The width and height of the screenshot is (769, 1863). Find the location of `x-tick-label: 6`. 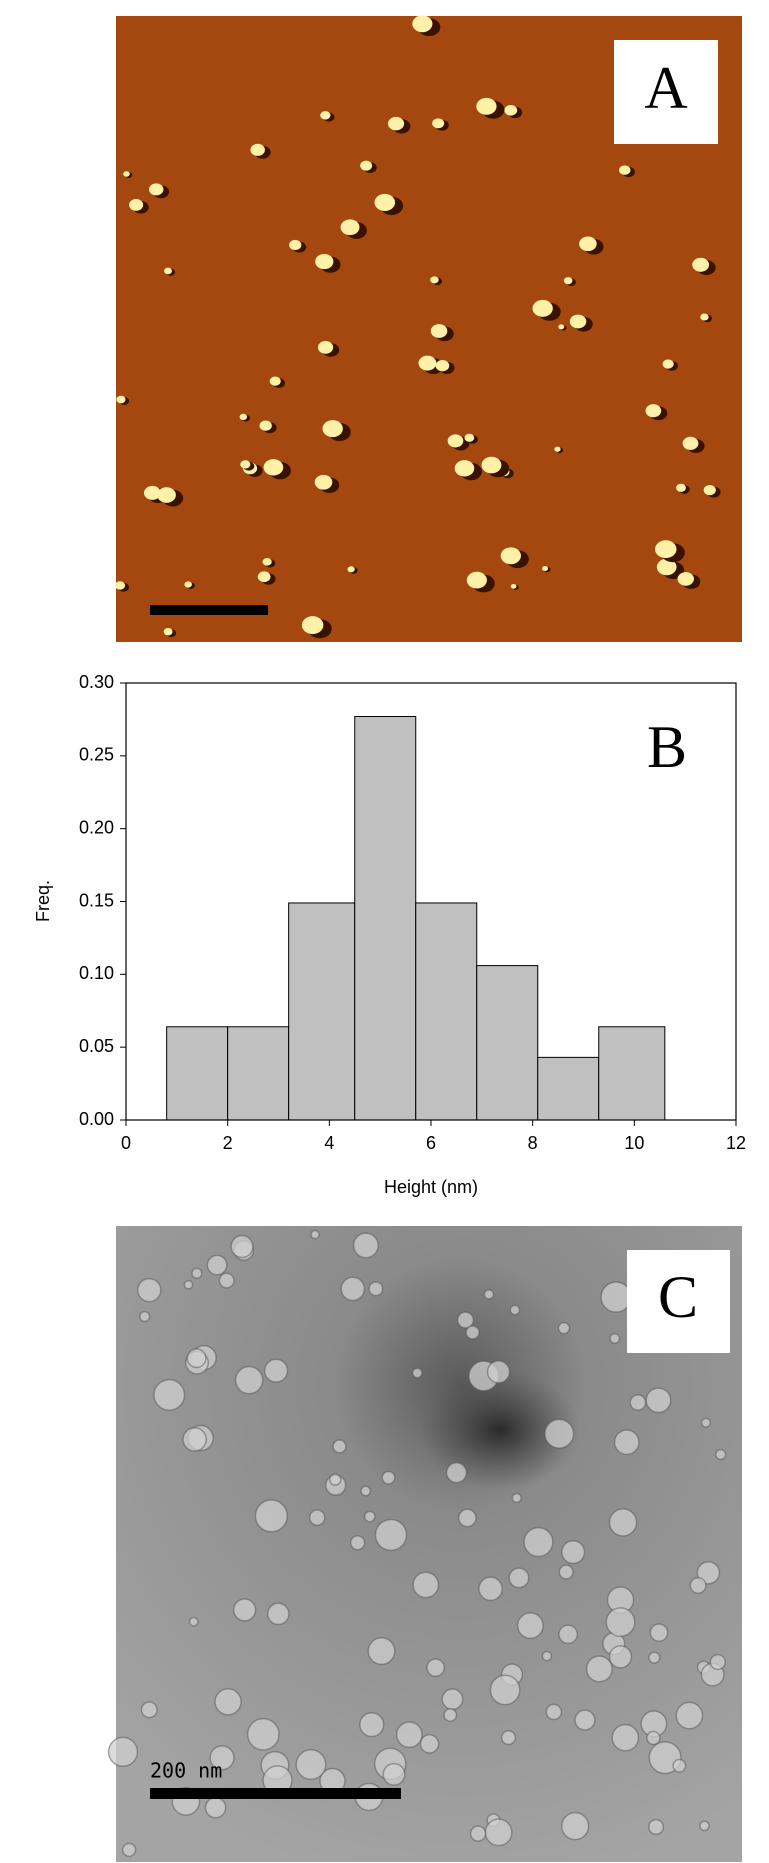

x-tick-label: 6 is located at coordinates (431, 1143).